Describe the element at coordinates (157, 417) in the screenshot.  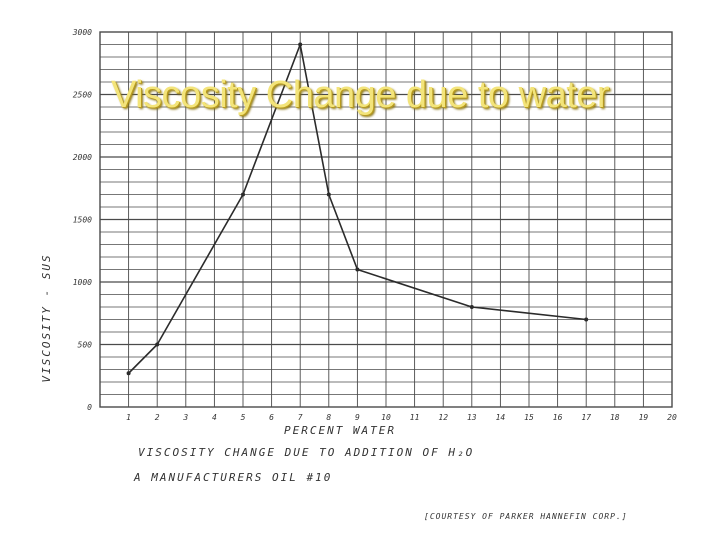
I see `x-tick-label: 2` at that location.